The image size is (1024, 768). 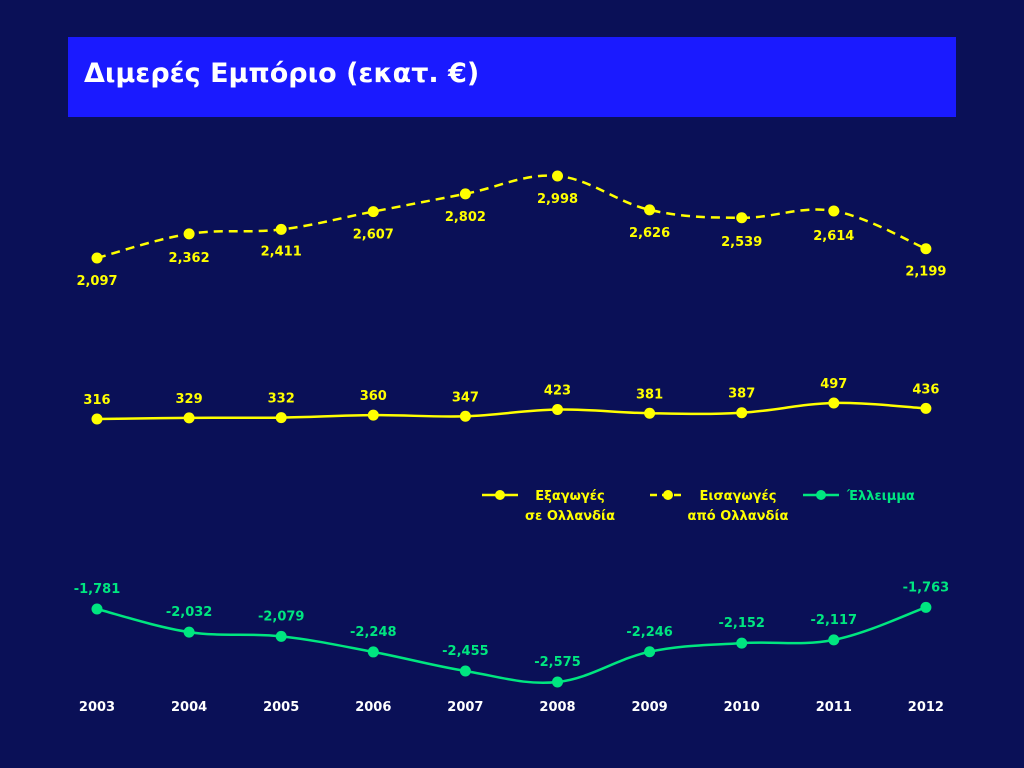 What do you see at coordinates (650, 210) in the screenshot?
I see `data-point-imports-2009` at bounding box center [650, 210].